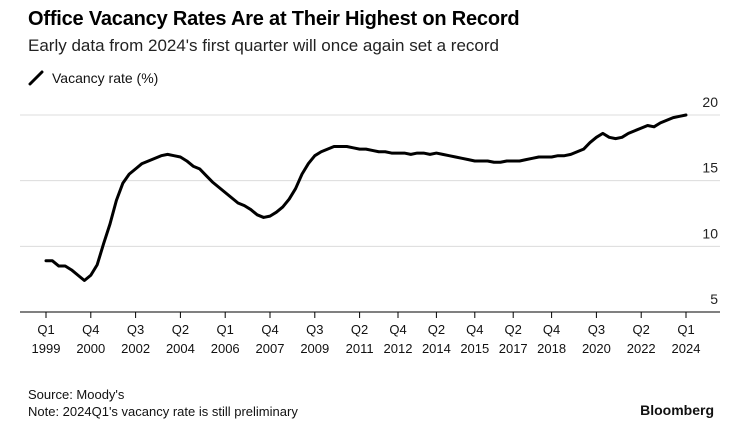 Image resolution: width=746 pixels, height=432 pixels. Describe the element at coordinates (46, 348) in the screenshot. I see `x-tick-year-label: 1999` at that location.